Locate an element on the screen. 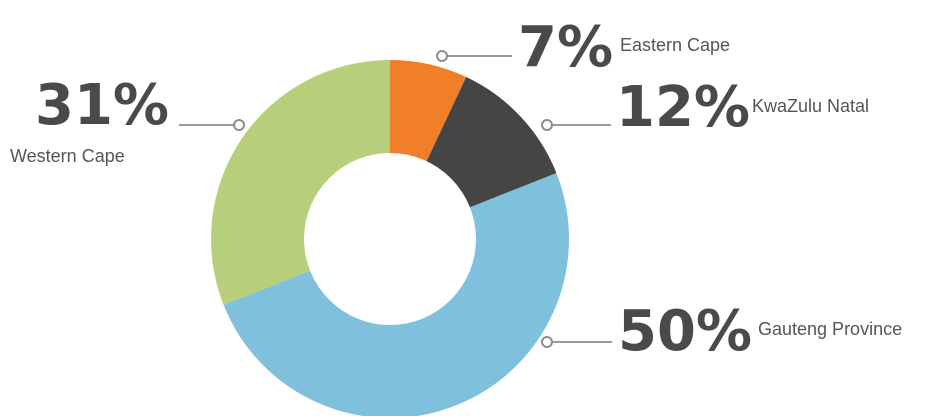  slice-label-kwazulu-natal: KwaZulu Natal is located at coordinates (810, 106).